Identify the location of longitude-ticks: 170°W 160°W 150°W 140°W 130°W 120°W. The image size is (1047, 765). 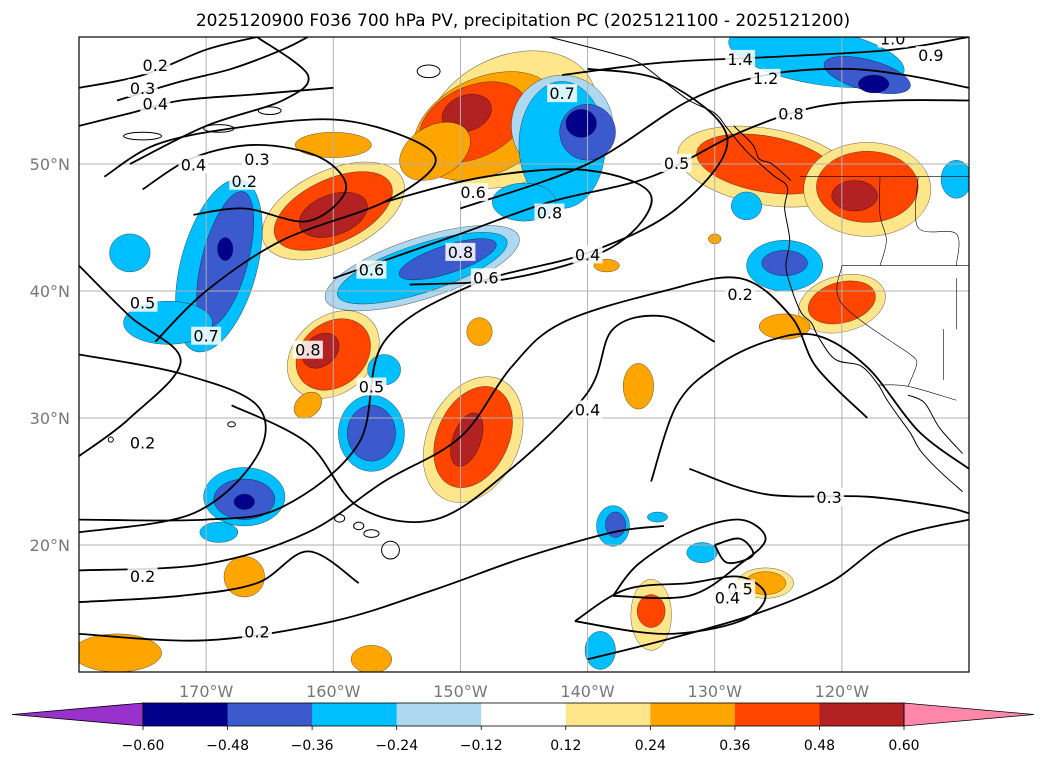
(524, 691).